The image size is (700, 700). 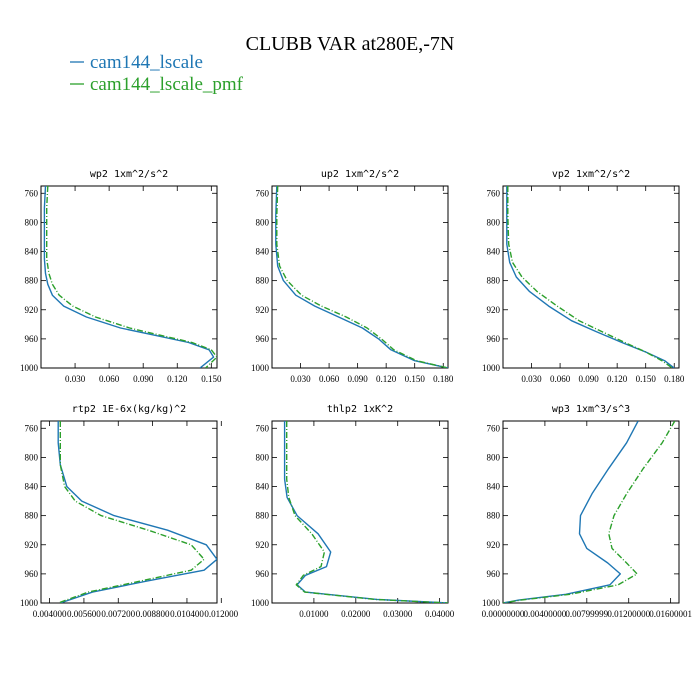 I want to click on panel-title: up2 1xm^2/s^2, so click(x=360, y=174).